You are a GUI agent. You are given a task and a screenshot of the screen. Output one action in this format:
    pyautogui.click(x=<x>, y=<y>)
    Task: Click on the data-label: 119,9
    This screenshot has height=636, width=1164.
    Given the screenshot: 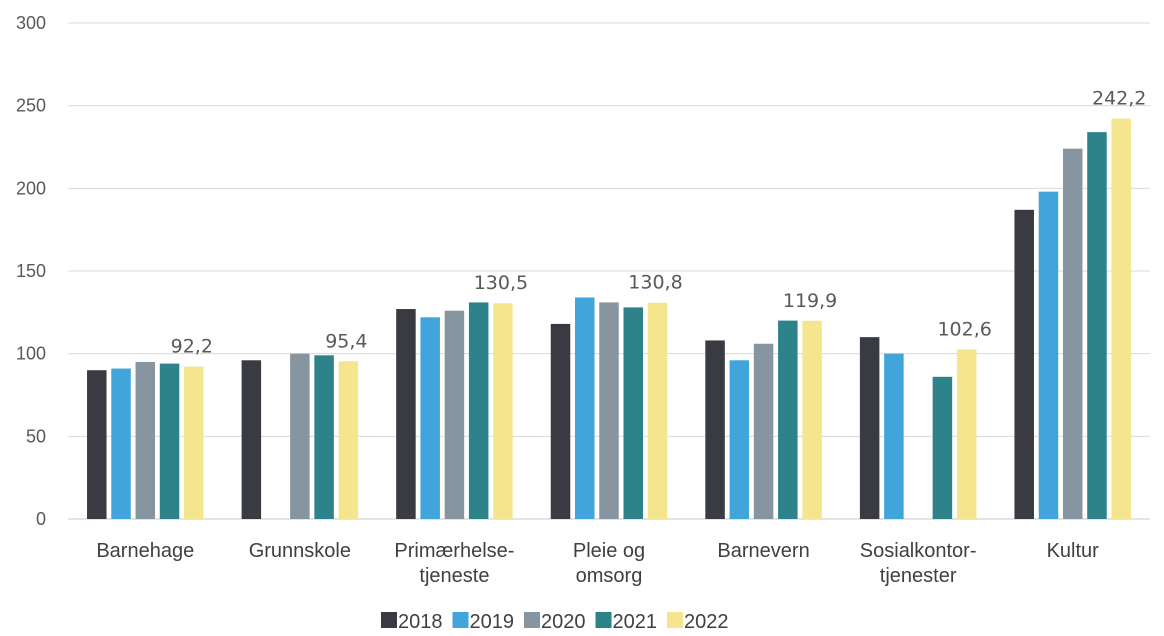 What is the action you would take?
    pyautogui.click(x=810, y=301)
    